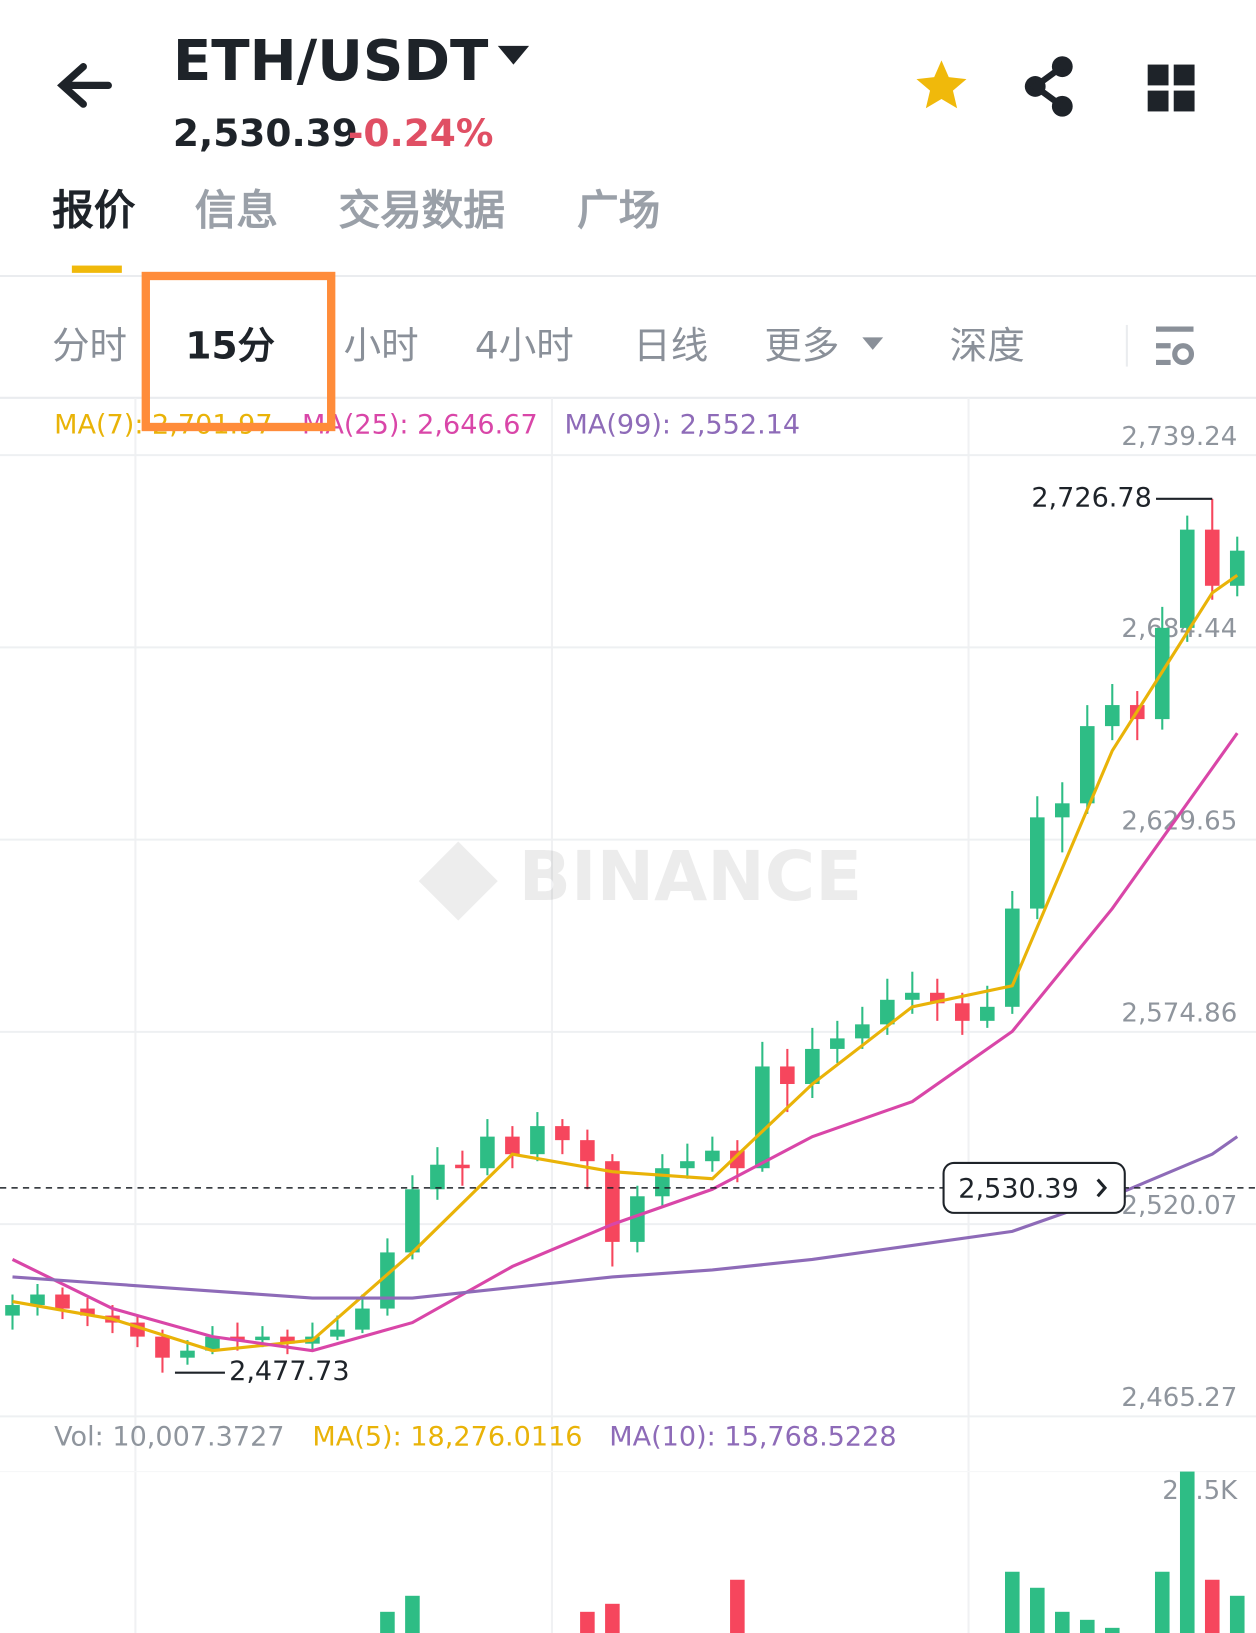  I want to click on interval: 4小时, so click(524, 345).